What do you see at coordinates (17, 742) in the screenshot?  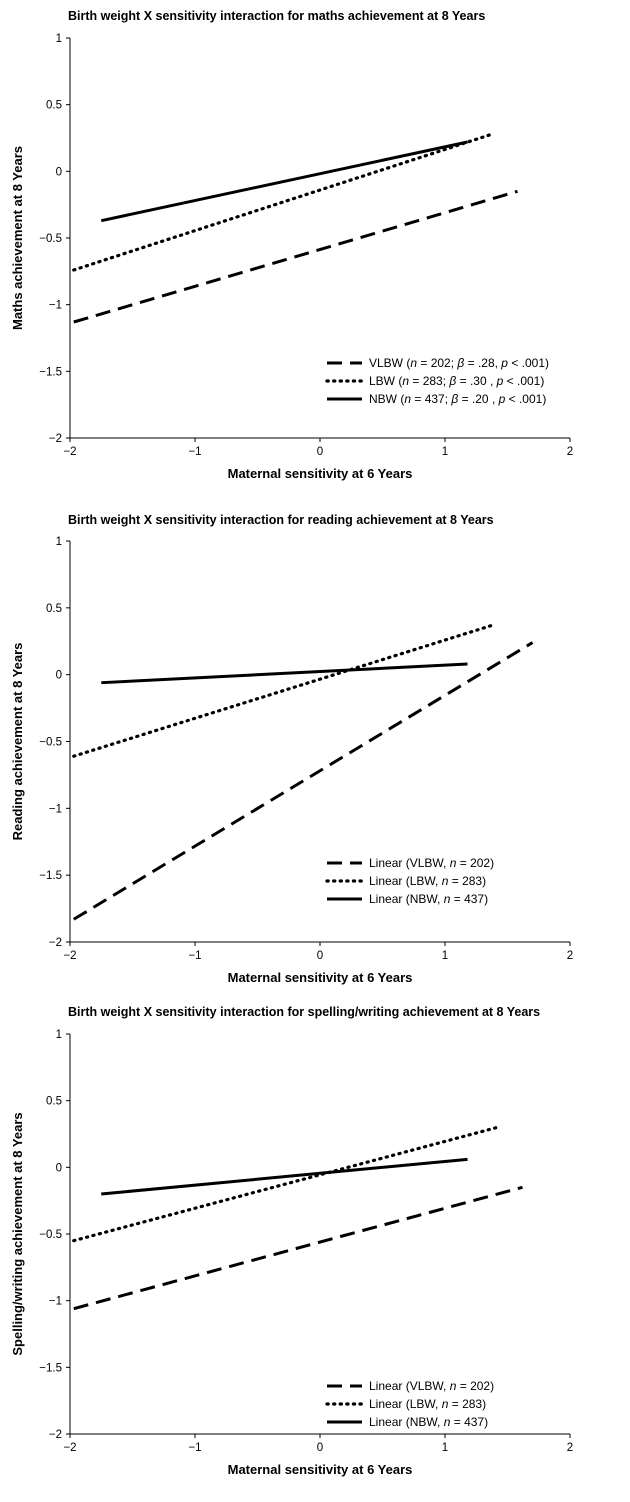 I see `y-axis-label: Reading achievement at 8 Years` at bounding box center [17, 742].